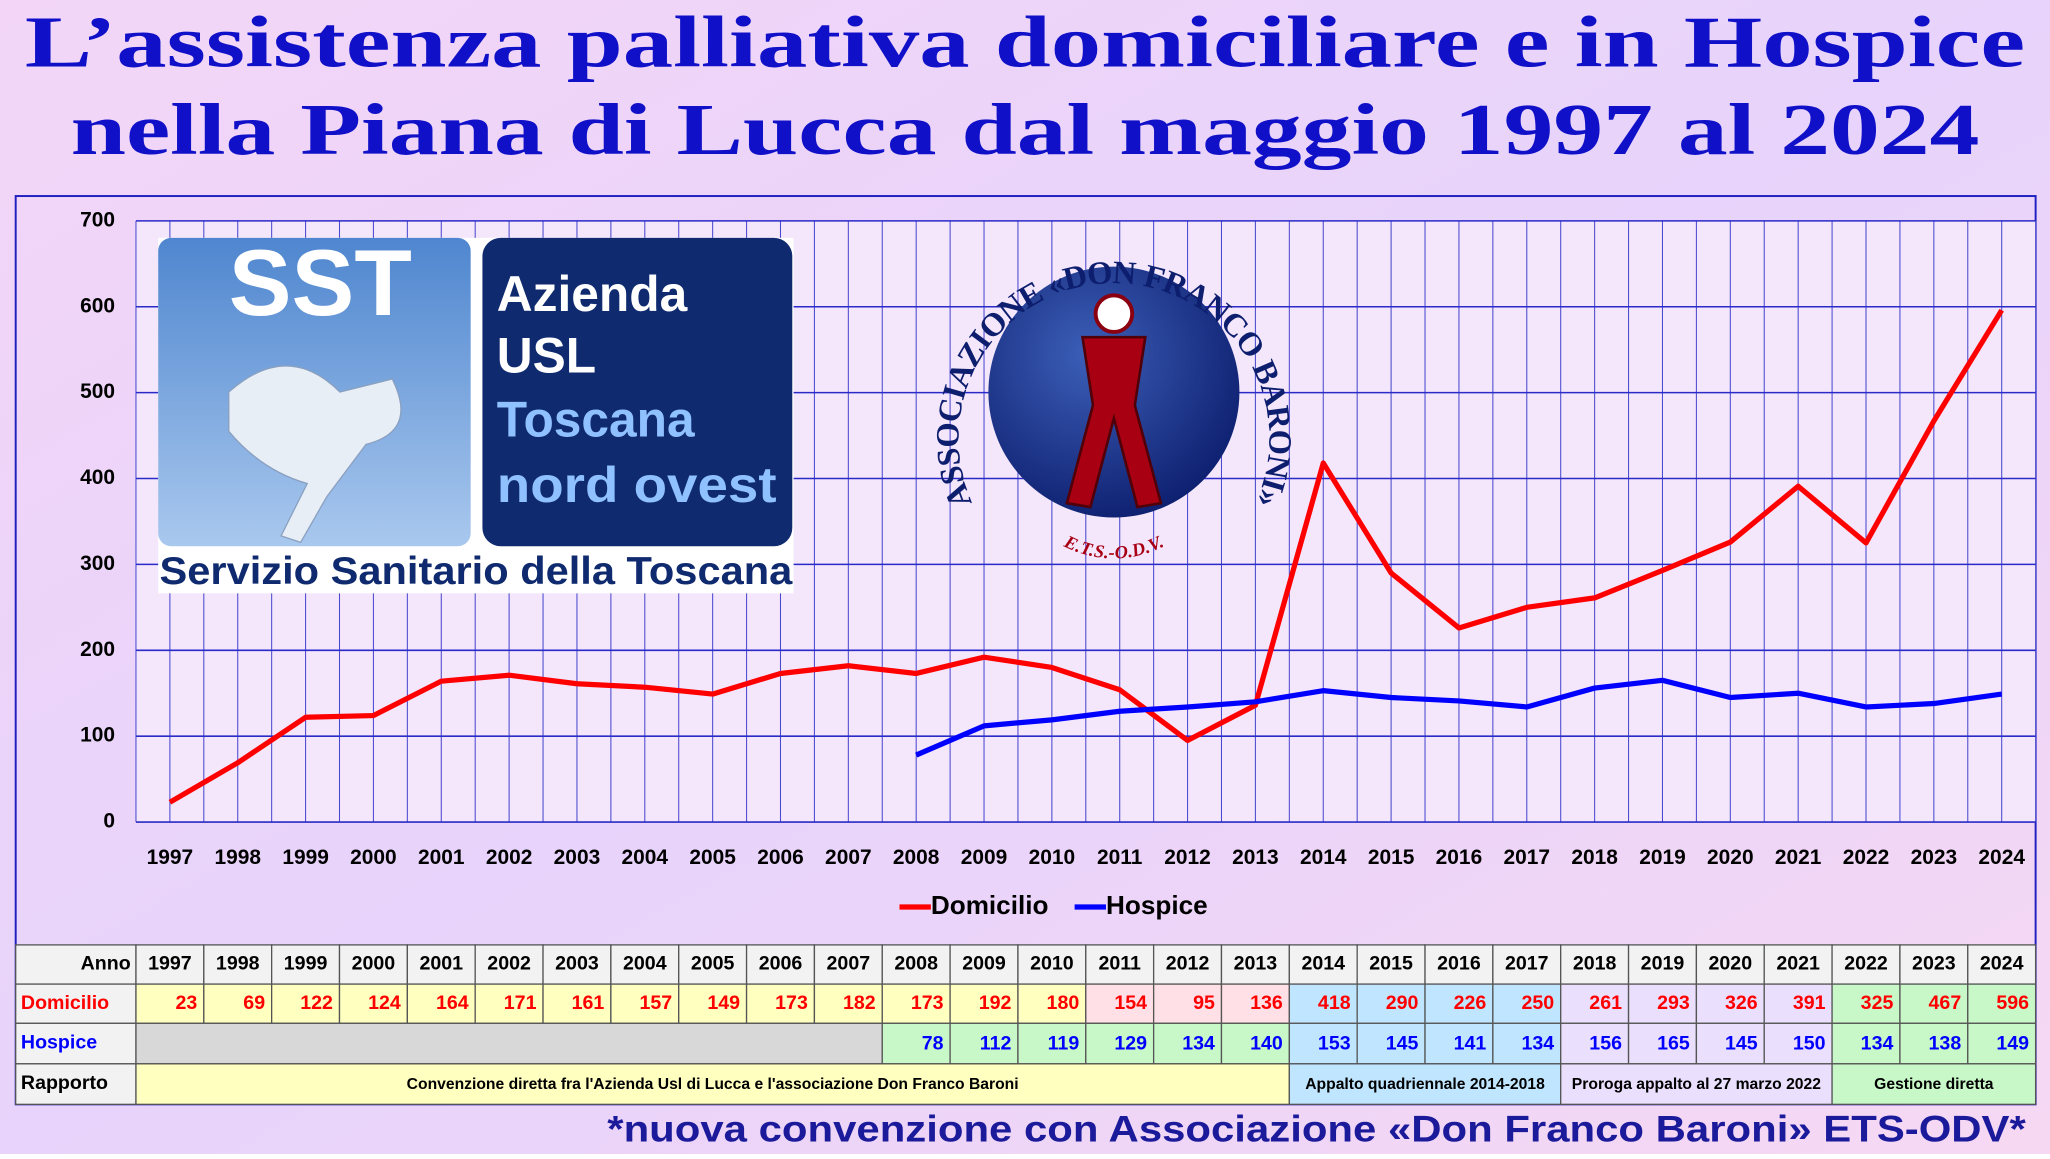  I want to click on table-value: 261, so click(1605, 1003).